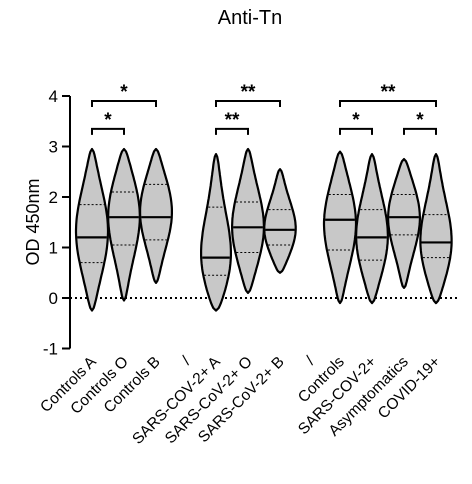  I want to click on chart-title: Anti-Tn, so click(250, 18).